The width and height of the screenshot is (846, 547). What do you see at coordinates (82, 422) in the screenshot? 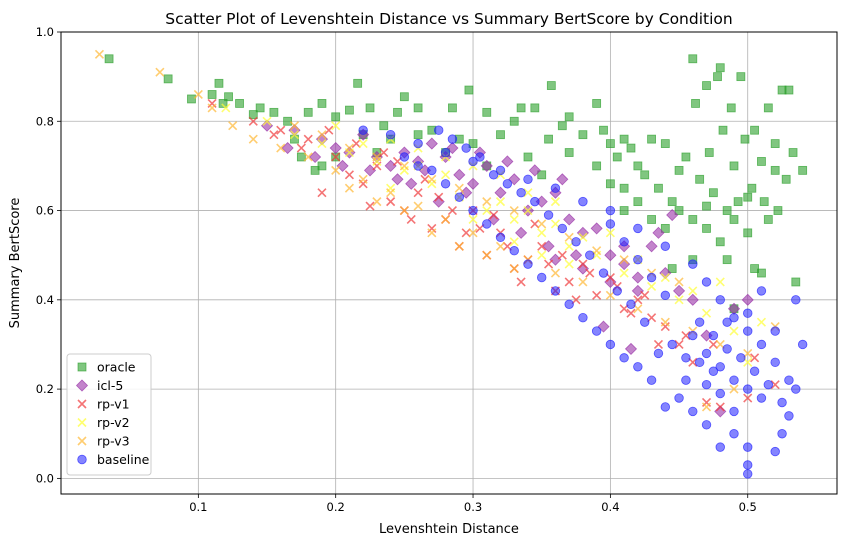
I see `legend-marker-rp-v2` at bounding box center [82, 422].